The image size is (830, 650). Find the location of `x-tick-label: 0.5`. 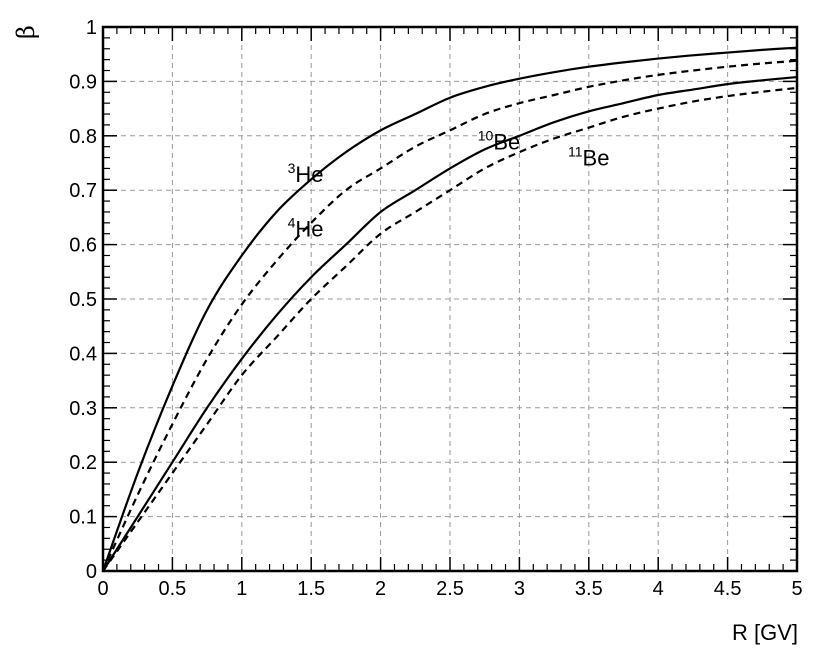

x-tick-label: 0.5 is located at coordinates (172, 589).